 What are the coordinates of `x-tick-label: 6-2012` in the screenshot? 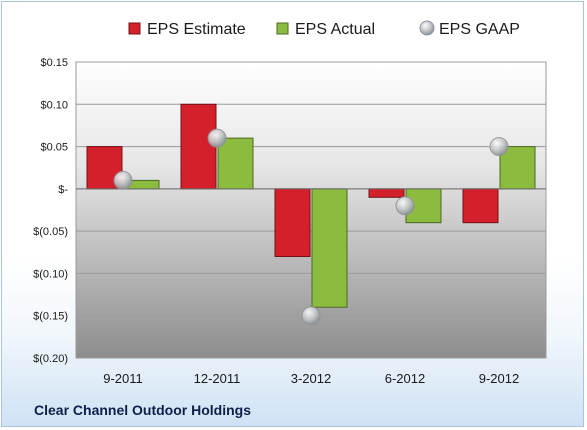 It's located at (405, 378).